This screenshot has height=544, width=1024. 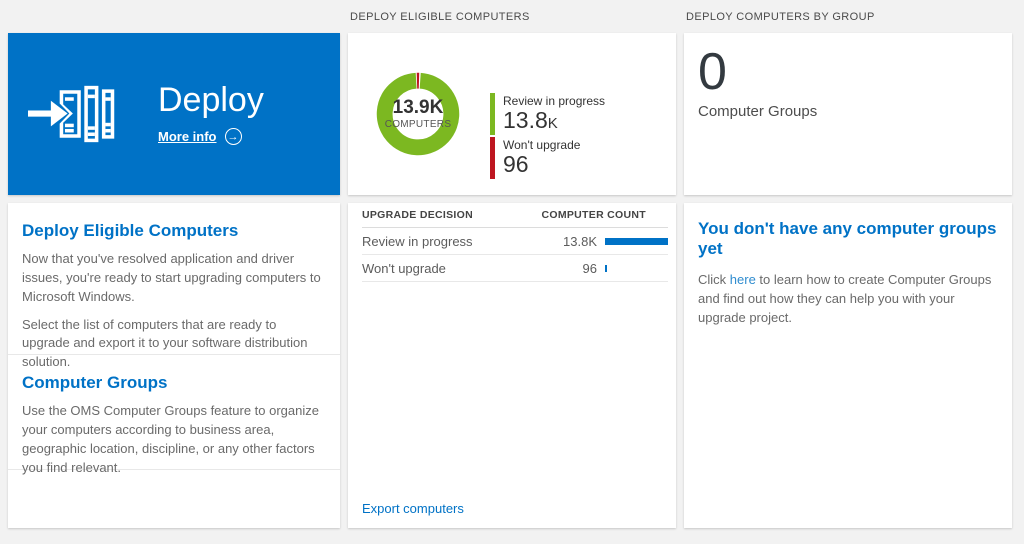 What do you see at coordinates (758, 111) in the screenshot?
I see `computer-groups-count-label: Computer Groups` at bounding box center [758, 111].